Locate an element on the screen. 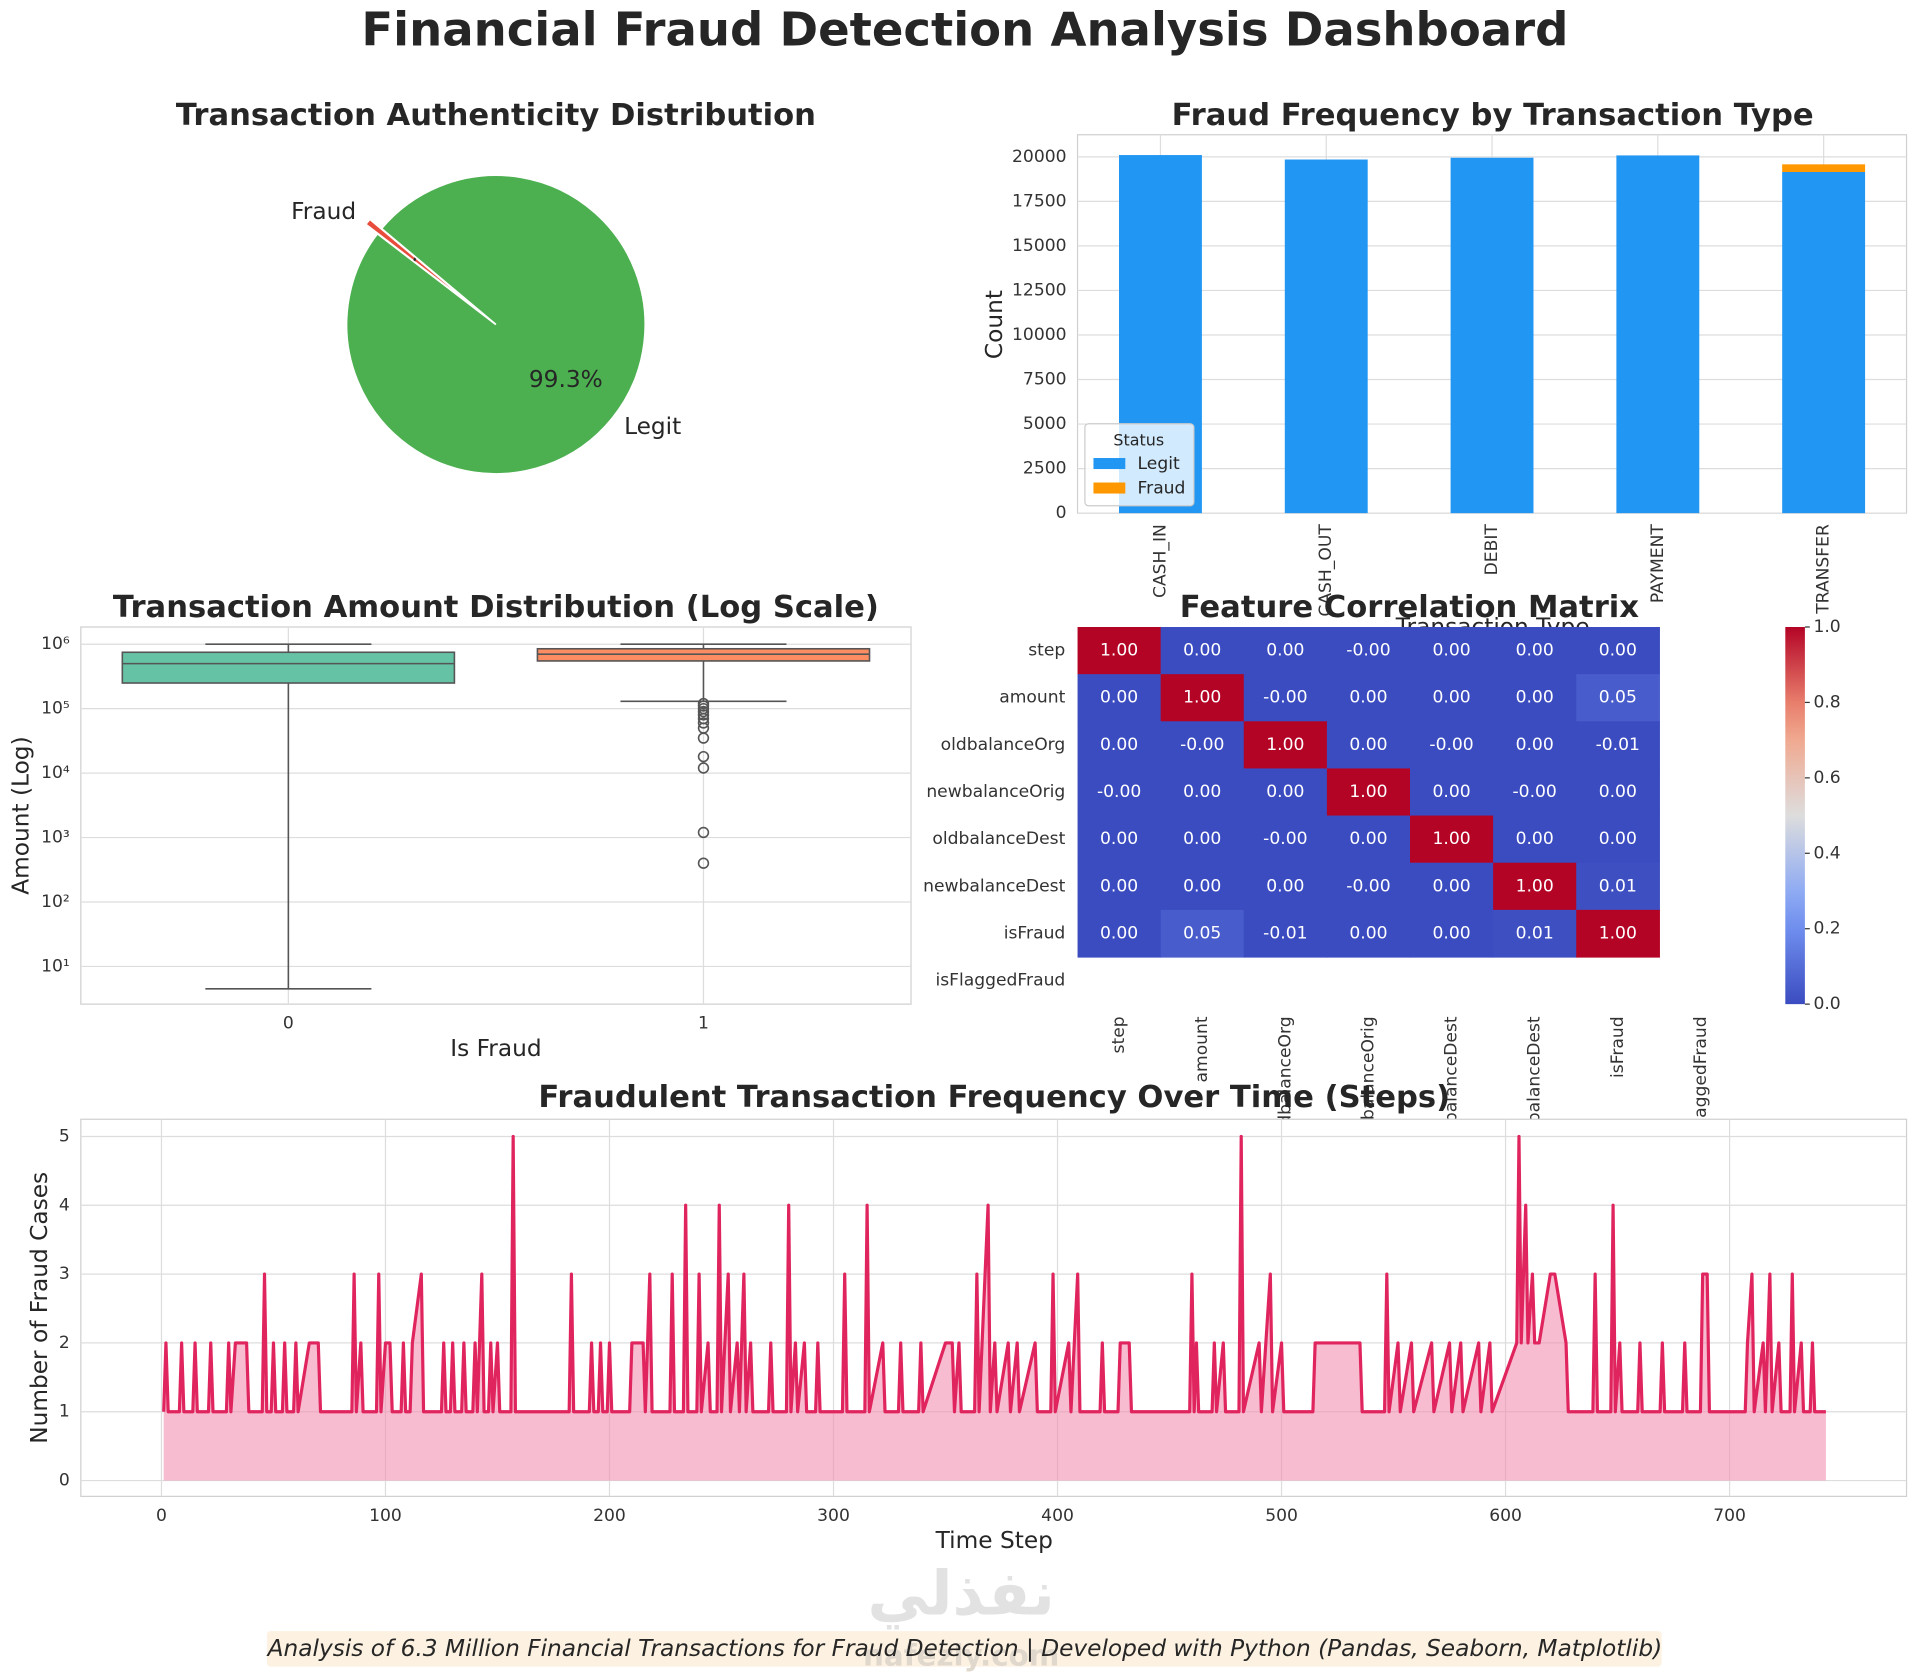 This screenshot has width=1920, height=1674. x-axis-label: Time Step is located at coordinates (994, 1540).